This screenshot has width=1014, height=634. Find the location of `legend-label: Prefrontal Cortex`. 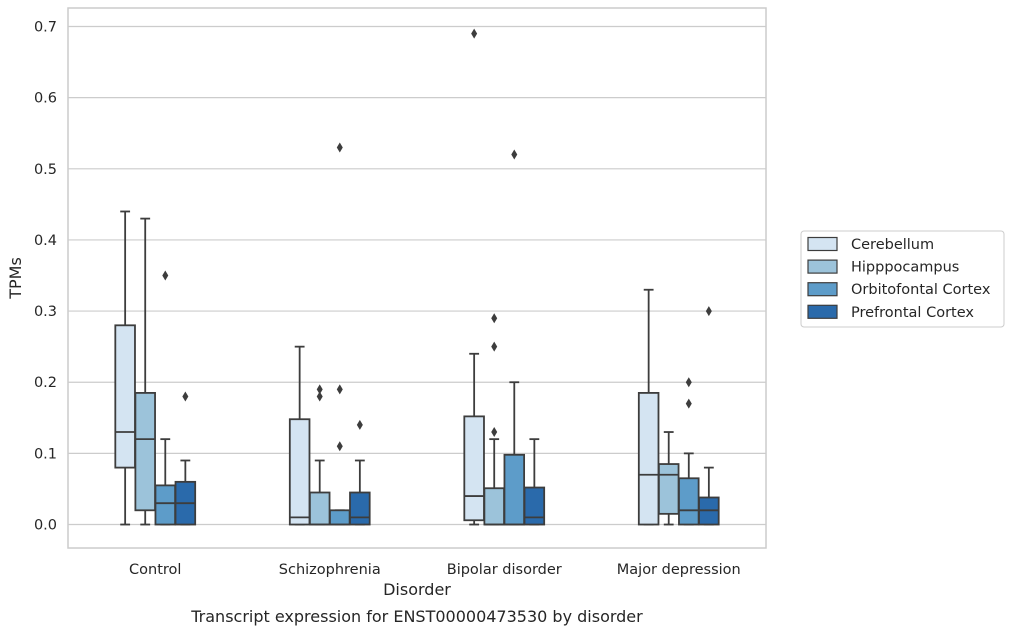

legend-label: Prefrontal Cortex is located at coordinates (912, 313).